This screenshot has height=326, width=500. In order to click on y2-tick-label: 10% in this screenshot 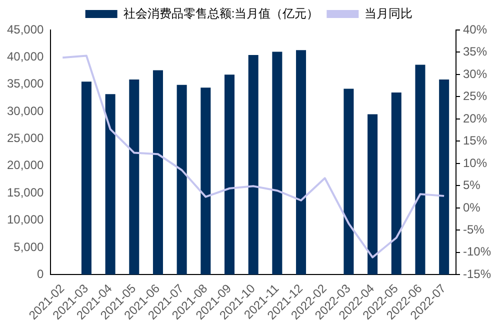, I will do `click(475, 163)`.